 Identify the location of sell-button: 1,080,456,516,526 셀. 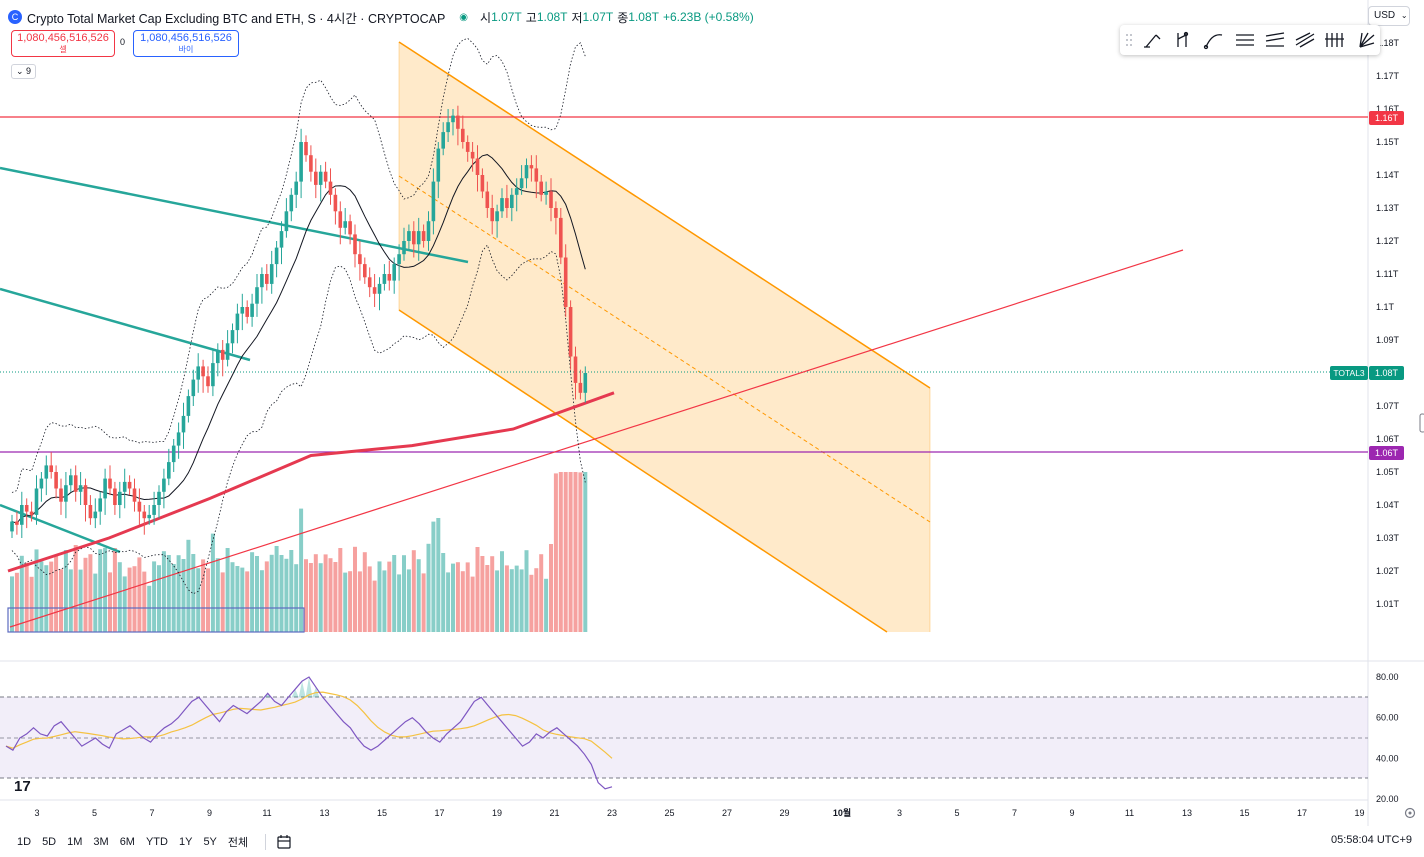
(63, 43).